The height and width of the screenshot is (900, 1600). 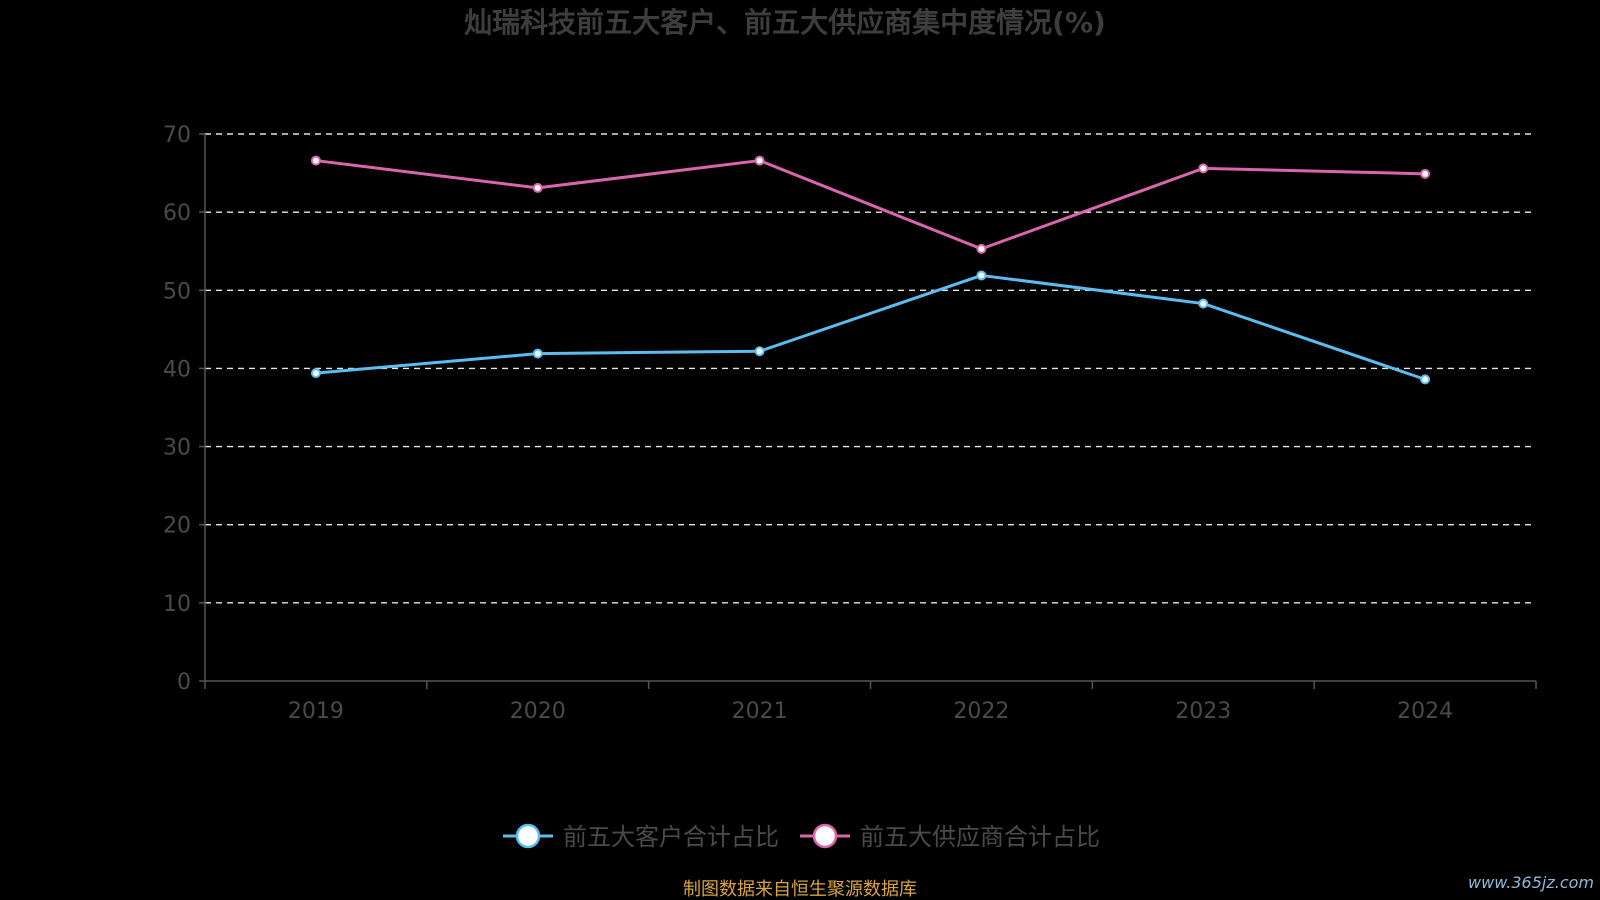 What do you see at coordinates (177, 291) in the screenshot?
I see `y-tick-label: 50` at bounding box center [177, 291].